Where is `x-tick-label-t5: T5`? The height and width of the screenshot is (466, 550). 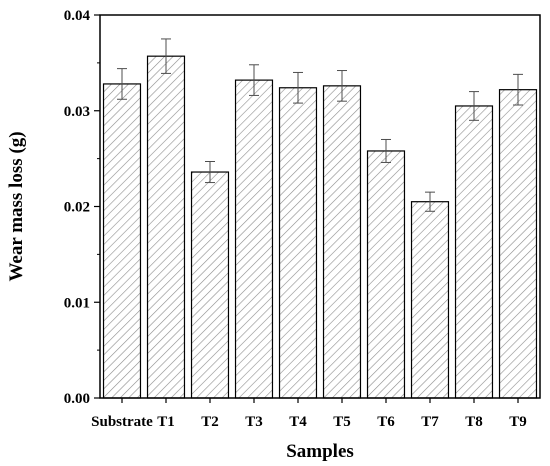
x-tick-label-t5: T5 is located at coordinates (342, 422).